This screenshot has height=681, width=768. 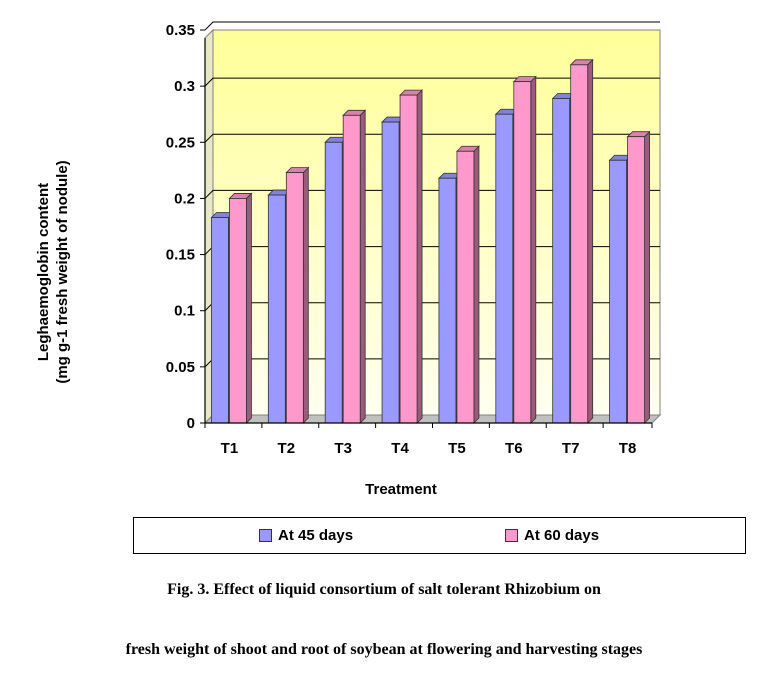 I want to click on bar-T2-60-days, so click(x=297, y=295).